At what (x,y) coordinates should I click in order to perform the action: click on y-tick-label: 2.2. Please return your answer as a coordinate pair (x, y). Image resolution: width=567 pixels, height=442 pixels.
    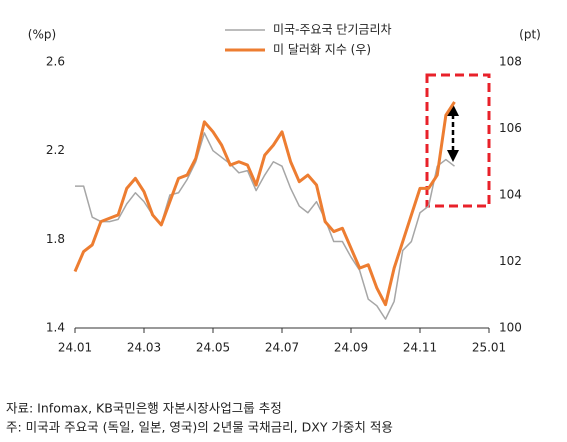
    Looking at the image, I should click on (55, 150).